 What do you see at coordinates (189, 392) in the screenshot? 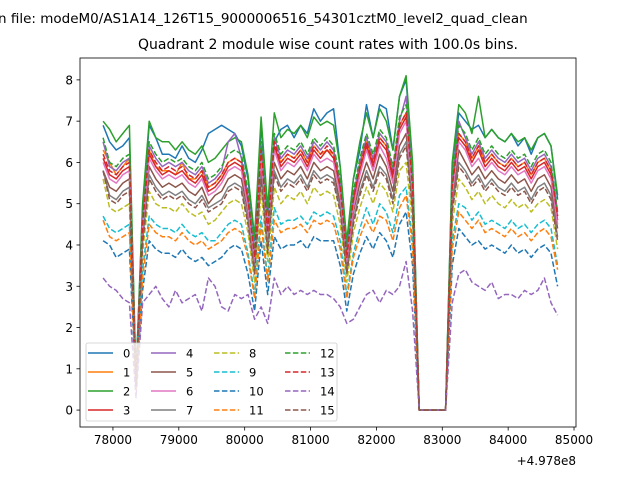
I see `legend-label-6: 6` at bounding box center [189, 392].